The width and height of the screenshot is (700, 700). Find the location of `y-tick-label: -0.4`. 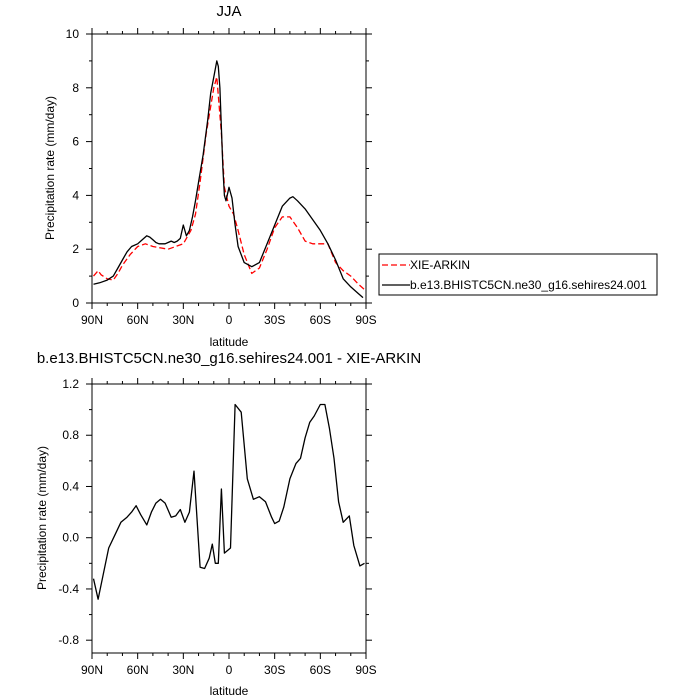

y-tick-label: -0.4 is located at coordinates (68, 589).